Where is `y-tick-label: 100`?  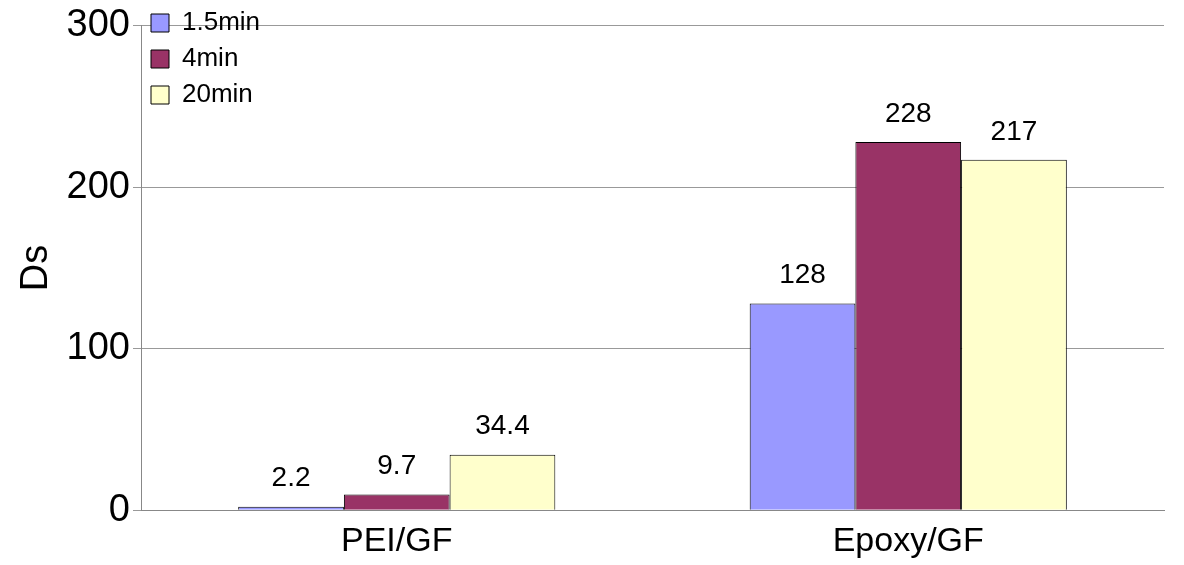 y-tick-label: 100 is located at coordinates (98, 346).